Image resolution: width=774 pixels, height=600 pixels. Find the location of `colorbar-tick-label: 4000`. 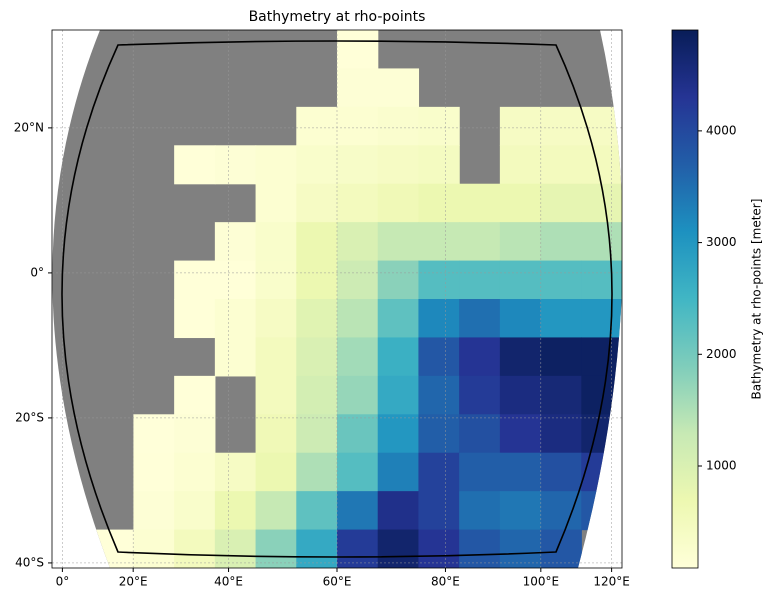

colorbar-tick-label: 4000 is located at coordinates (721, 130).